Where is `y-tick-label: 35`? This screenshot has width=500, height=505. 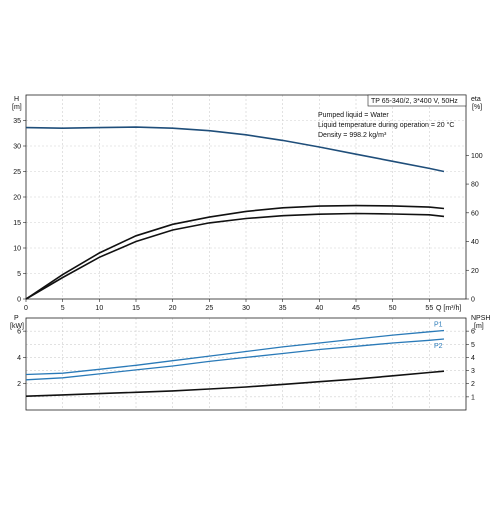
y-tick-label: 35 is located at coordinates (17, 121).